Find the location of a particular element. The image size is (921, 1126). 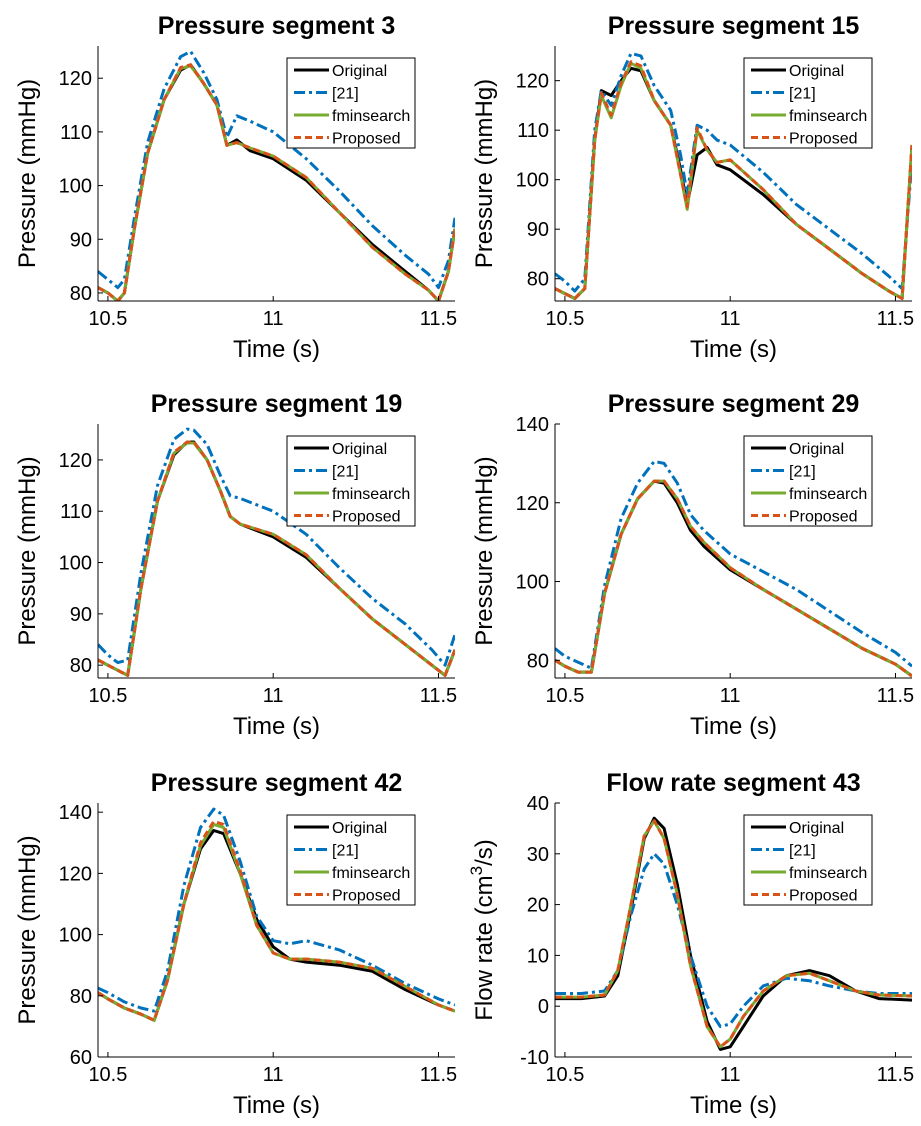

y-tick-label: 40 is located at coordinates (538, 804).